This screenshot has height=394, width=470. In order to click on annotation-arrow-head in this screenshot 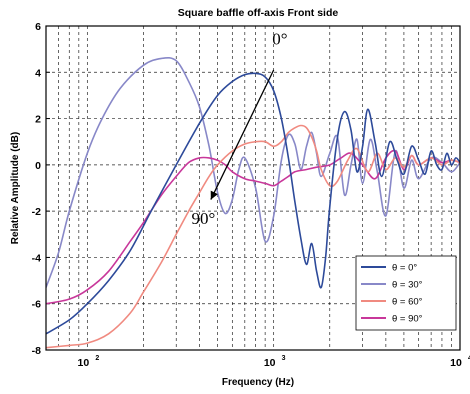, I will do `click(214, 195)`.